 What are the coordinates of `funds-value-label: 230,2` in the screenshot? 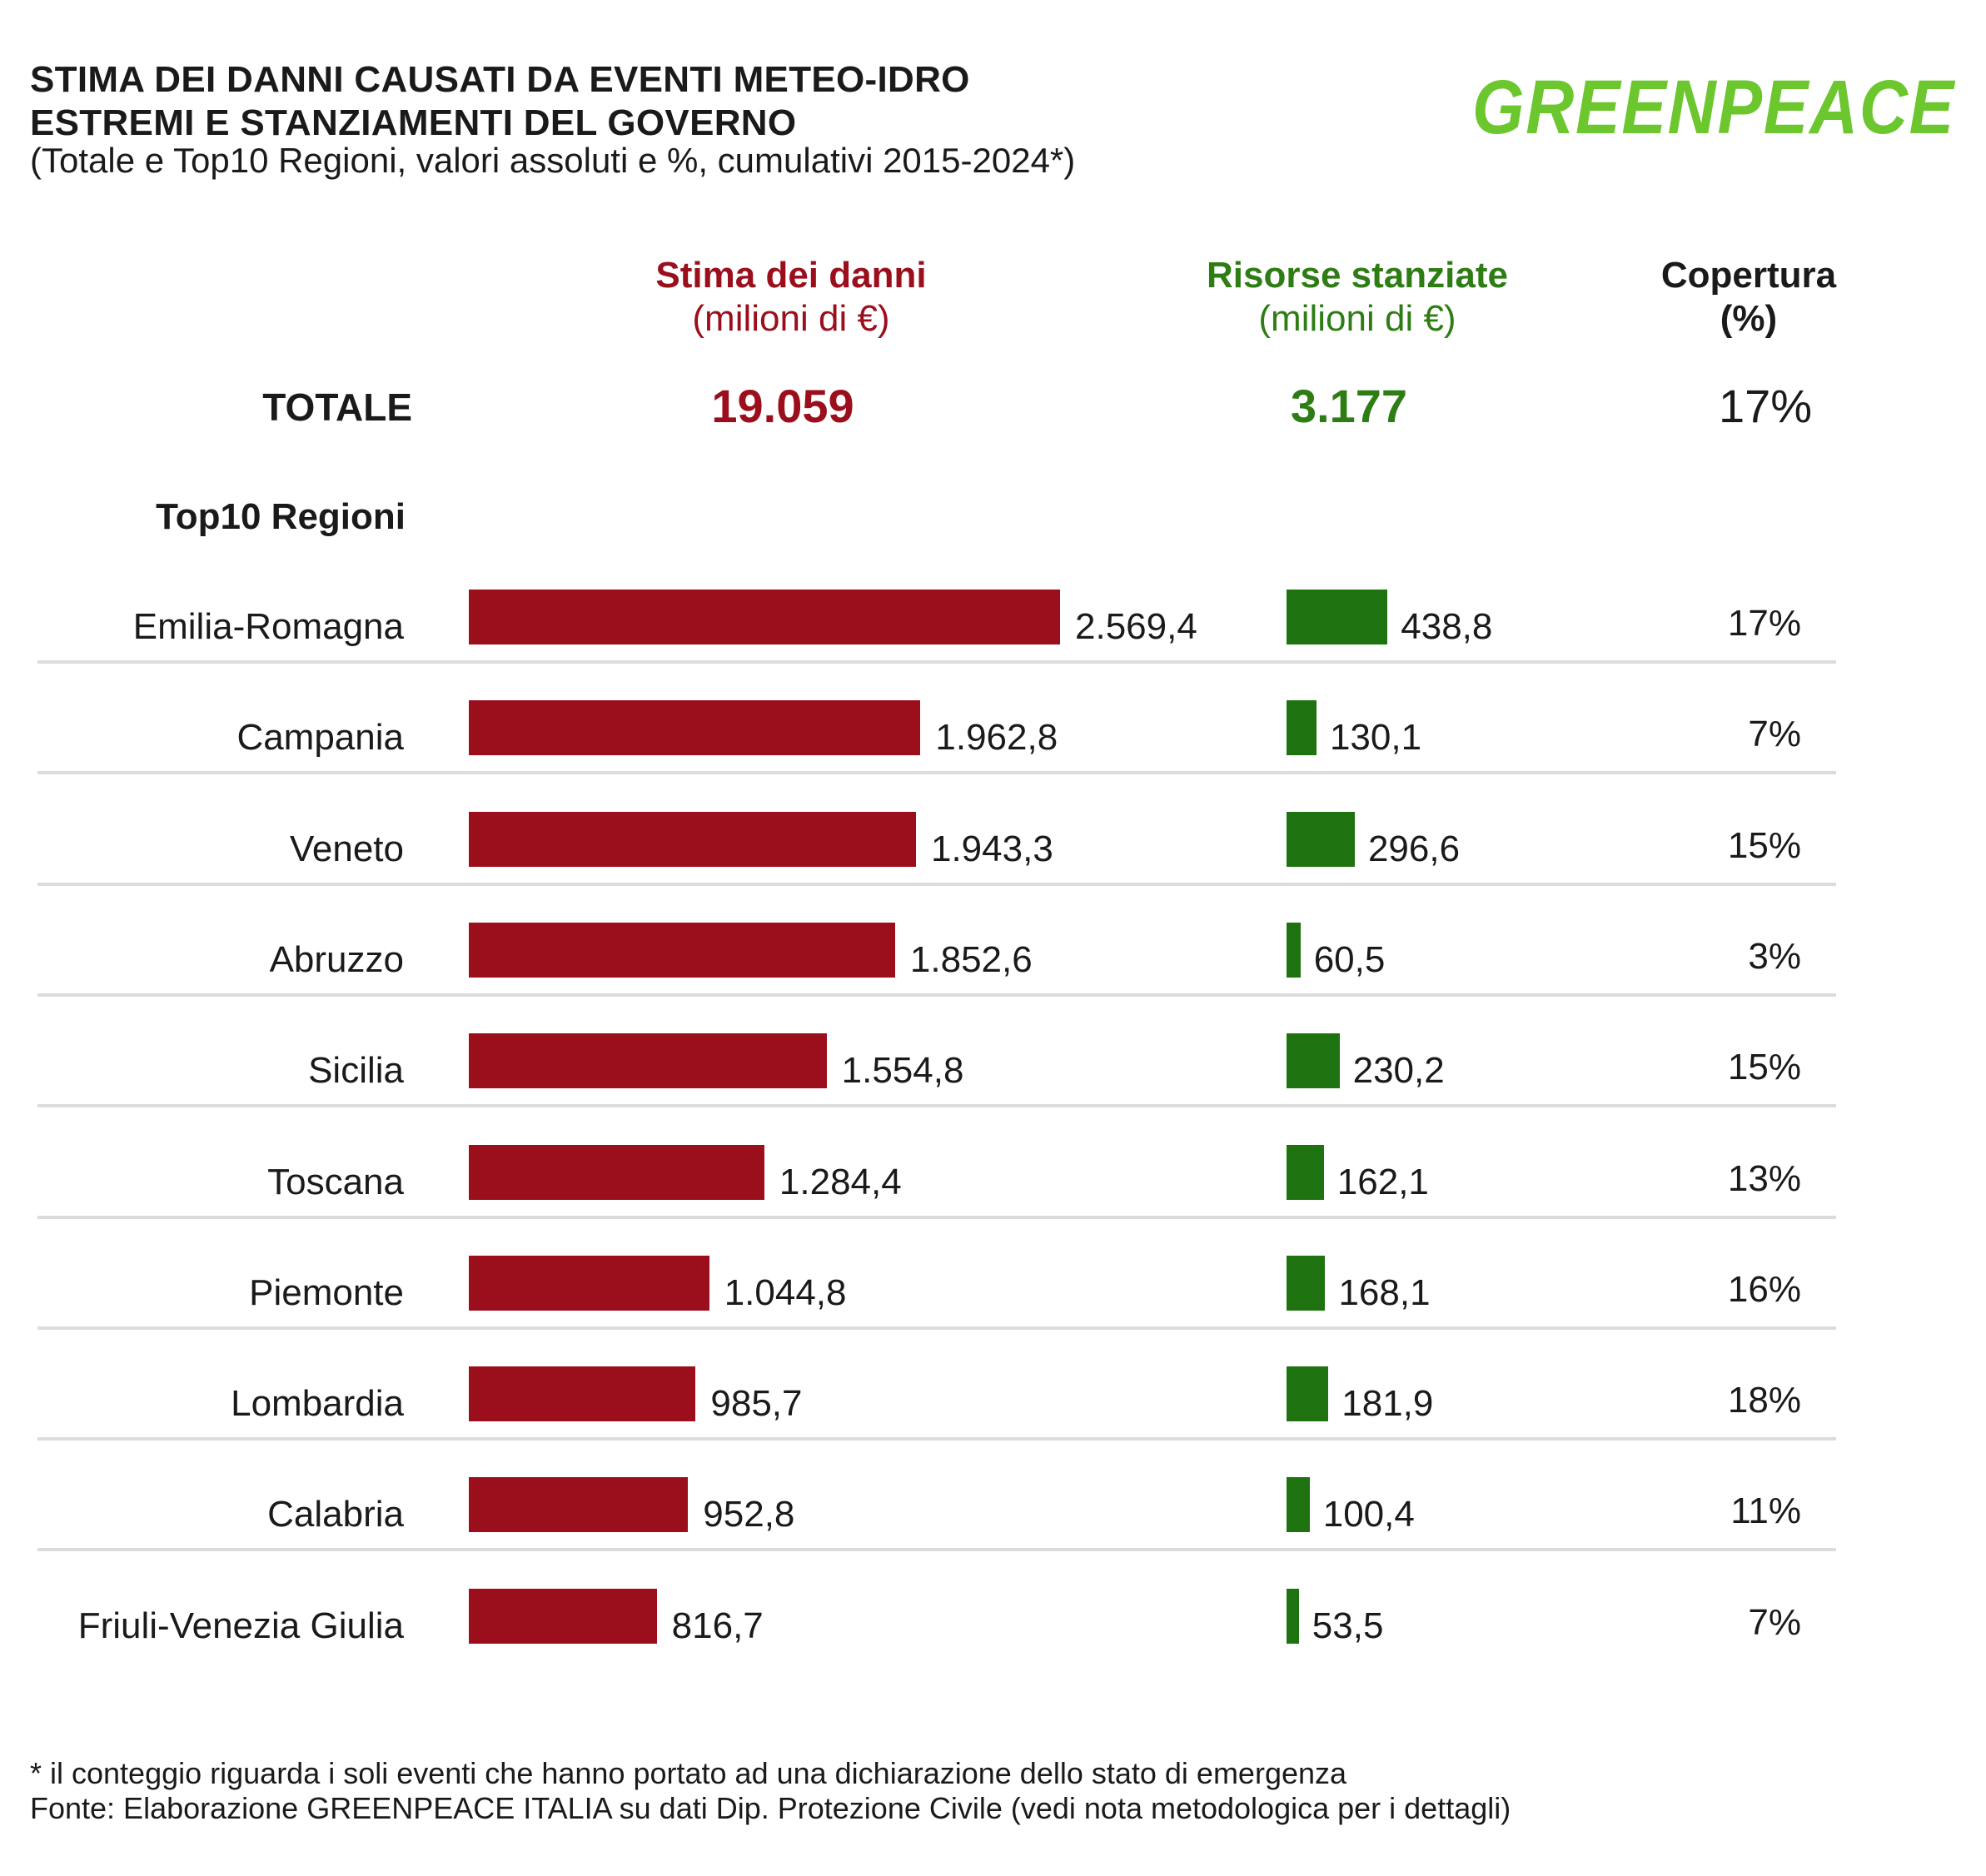 It's located at (1398, 1071).